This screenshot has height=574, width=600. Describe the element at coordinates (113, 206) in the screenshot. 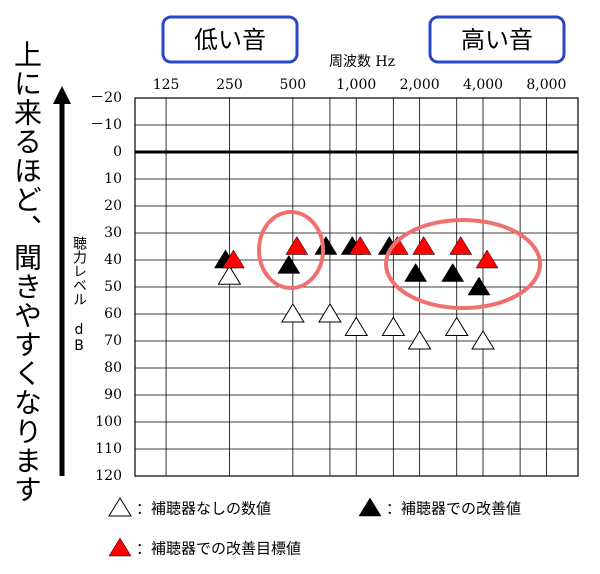

I see `y-tick-label: 20` at that location.